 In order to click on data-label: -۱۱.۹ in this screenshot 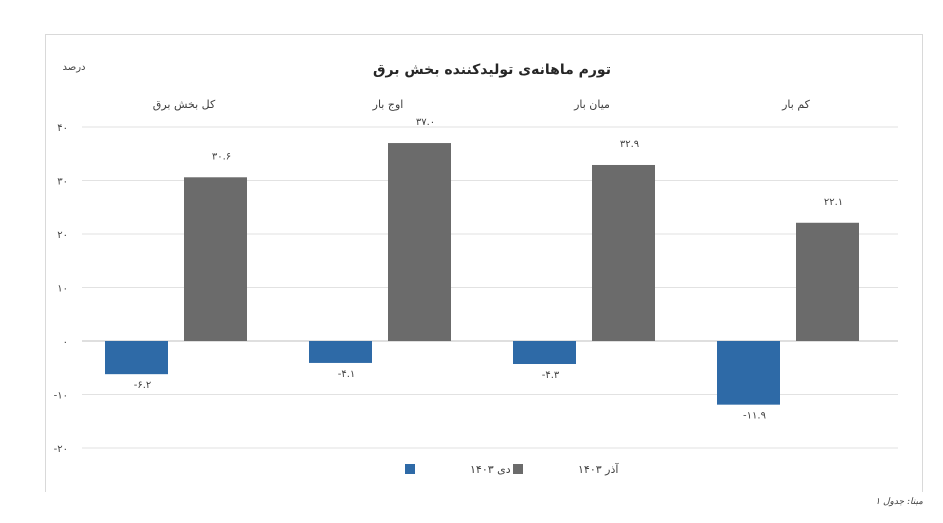, I will do `click(754, 416)`.